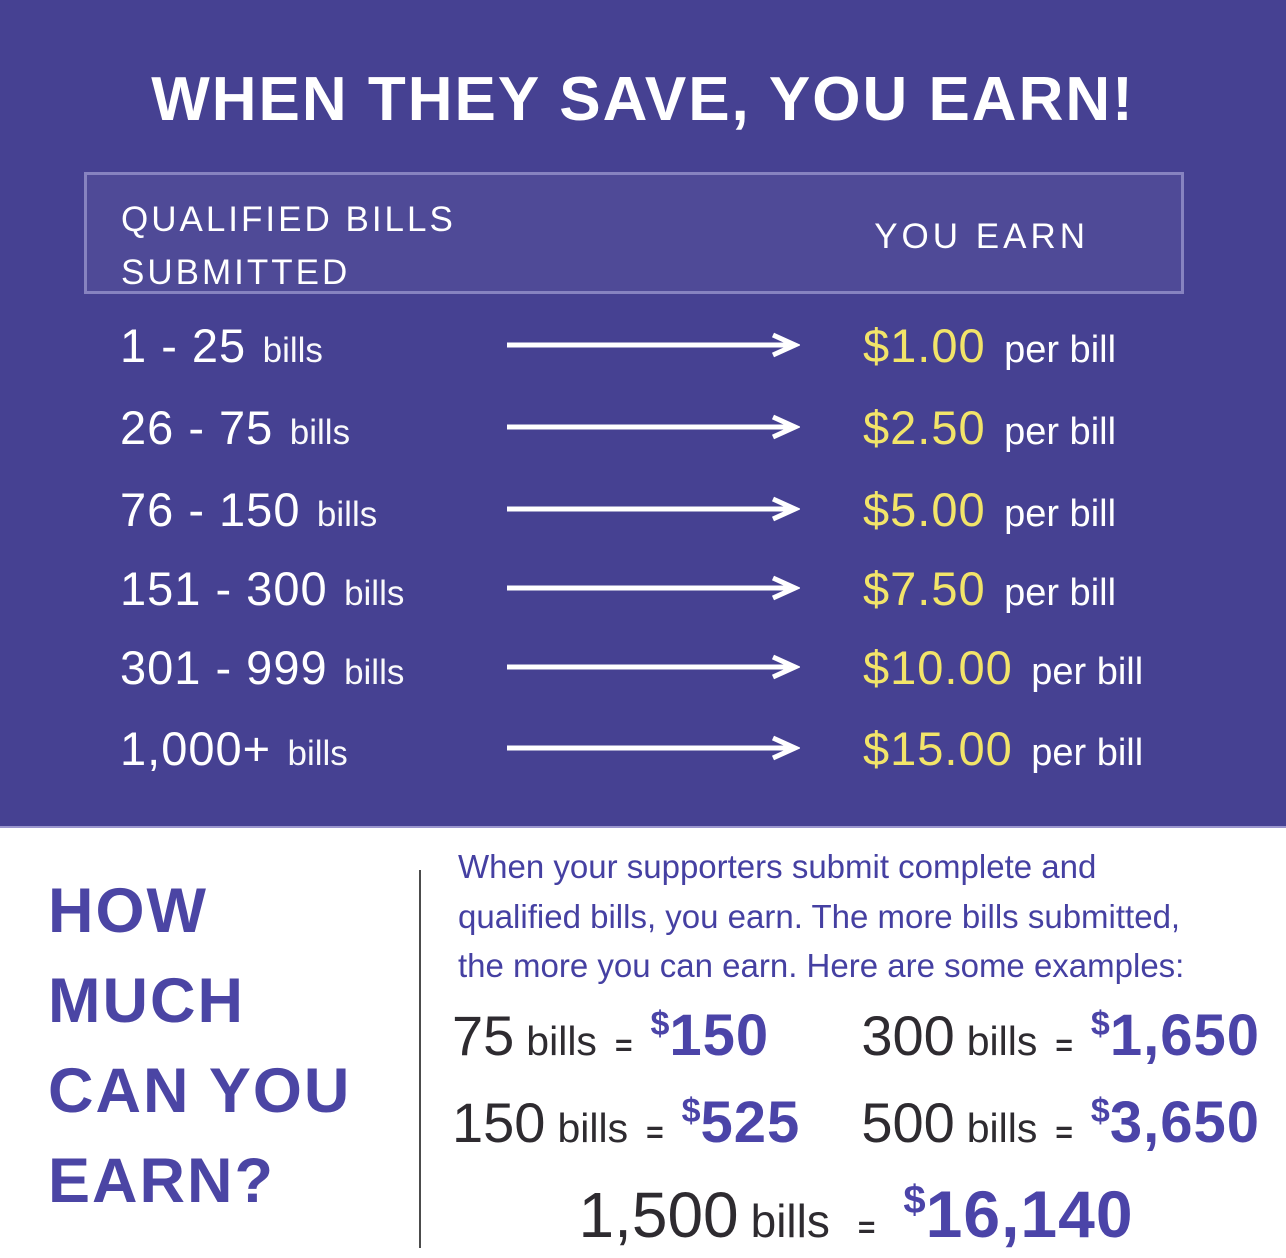 The width and height of the screenshot is (1286, 1258). What do you see at coordinates (224, 588) in the screenshot?
I see `tier-range-value: 151 - 300` at bounding box center [224, 588].